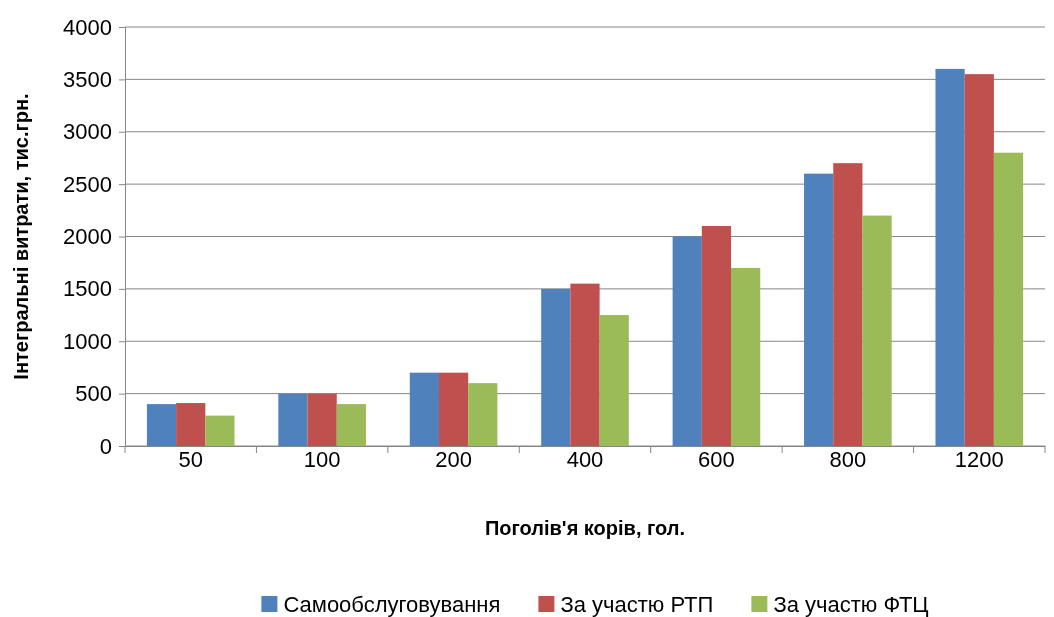  I want to click on y-tick-label: 3000, so click(87, 132).